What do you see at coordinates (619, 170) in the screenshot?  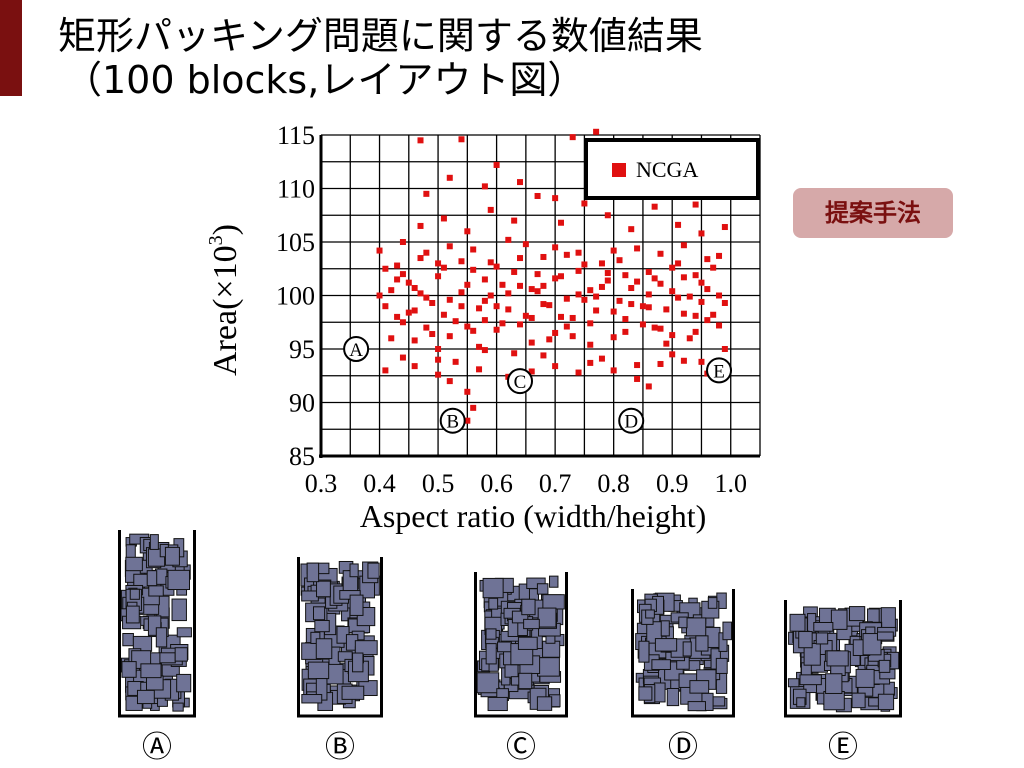 I see `legend-marker` at bounding box center [619, 170].